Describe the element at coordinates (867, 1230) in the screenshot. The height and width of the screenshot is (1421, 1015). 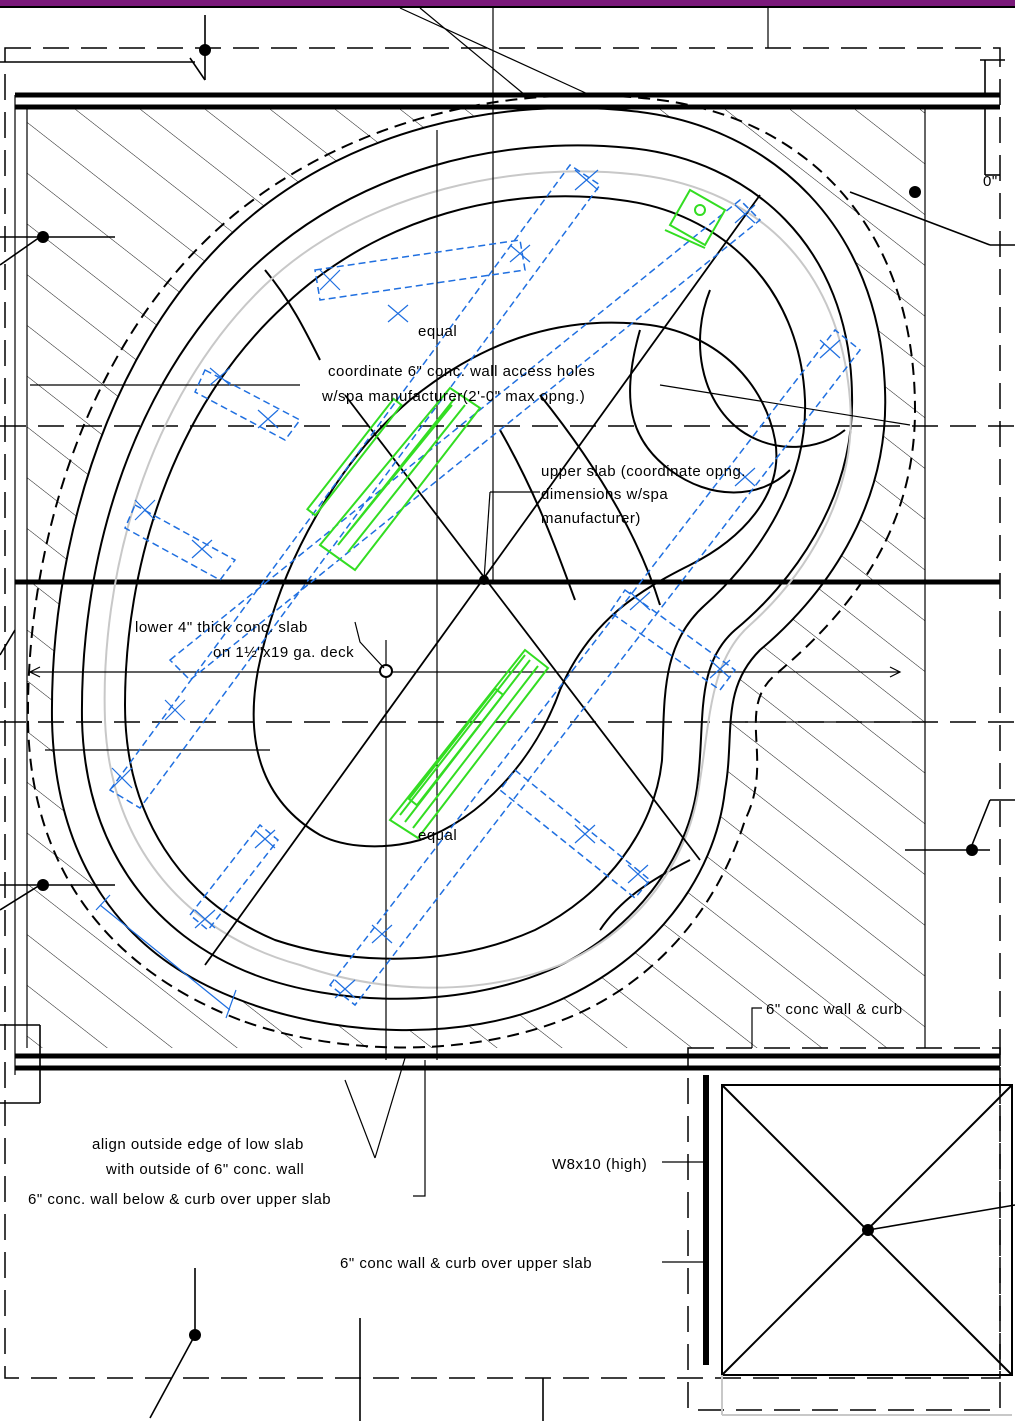
I see `equipment-pit` at that location.